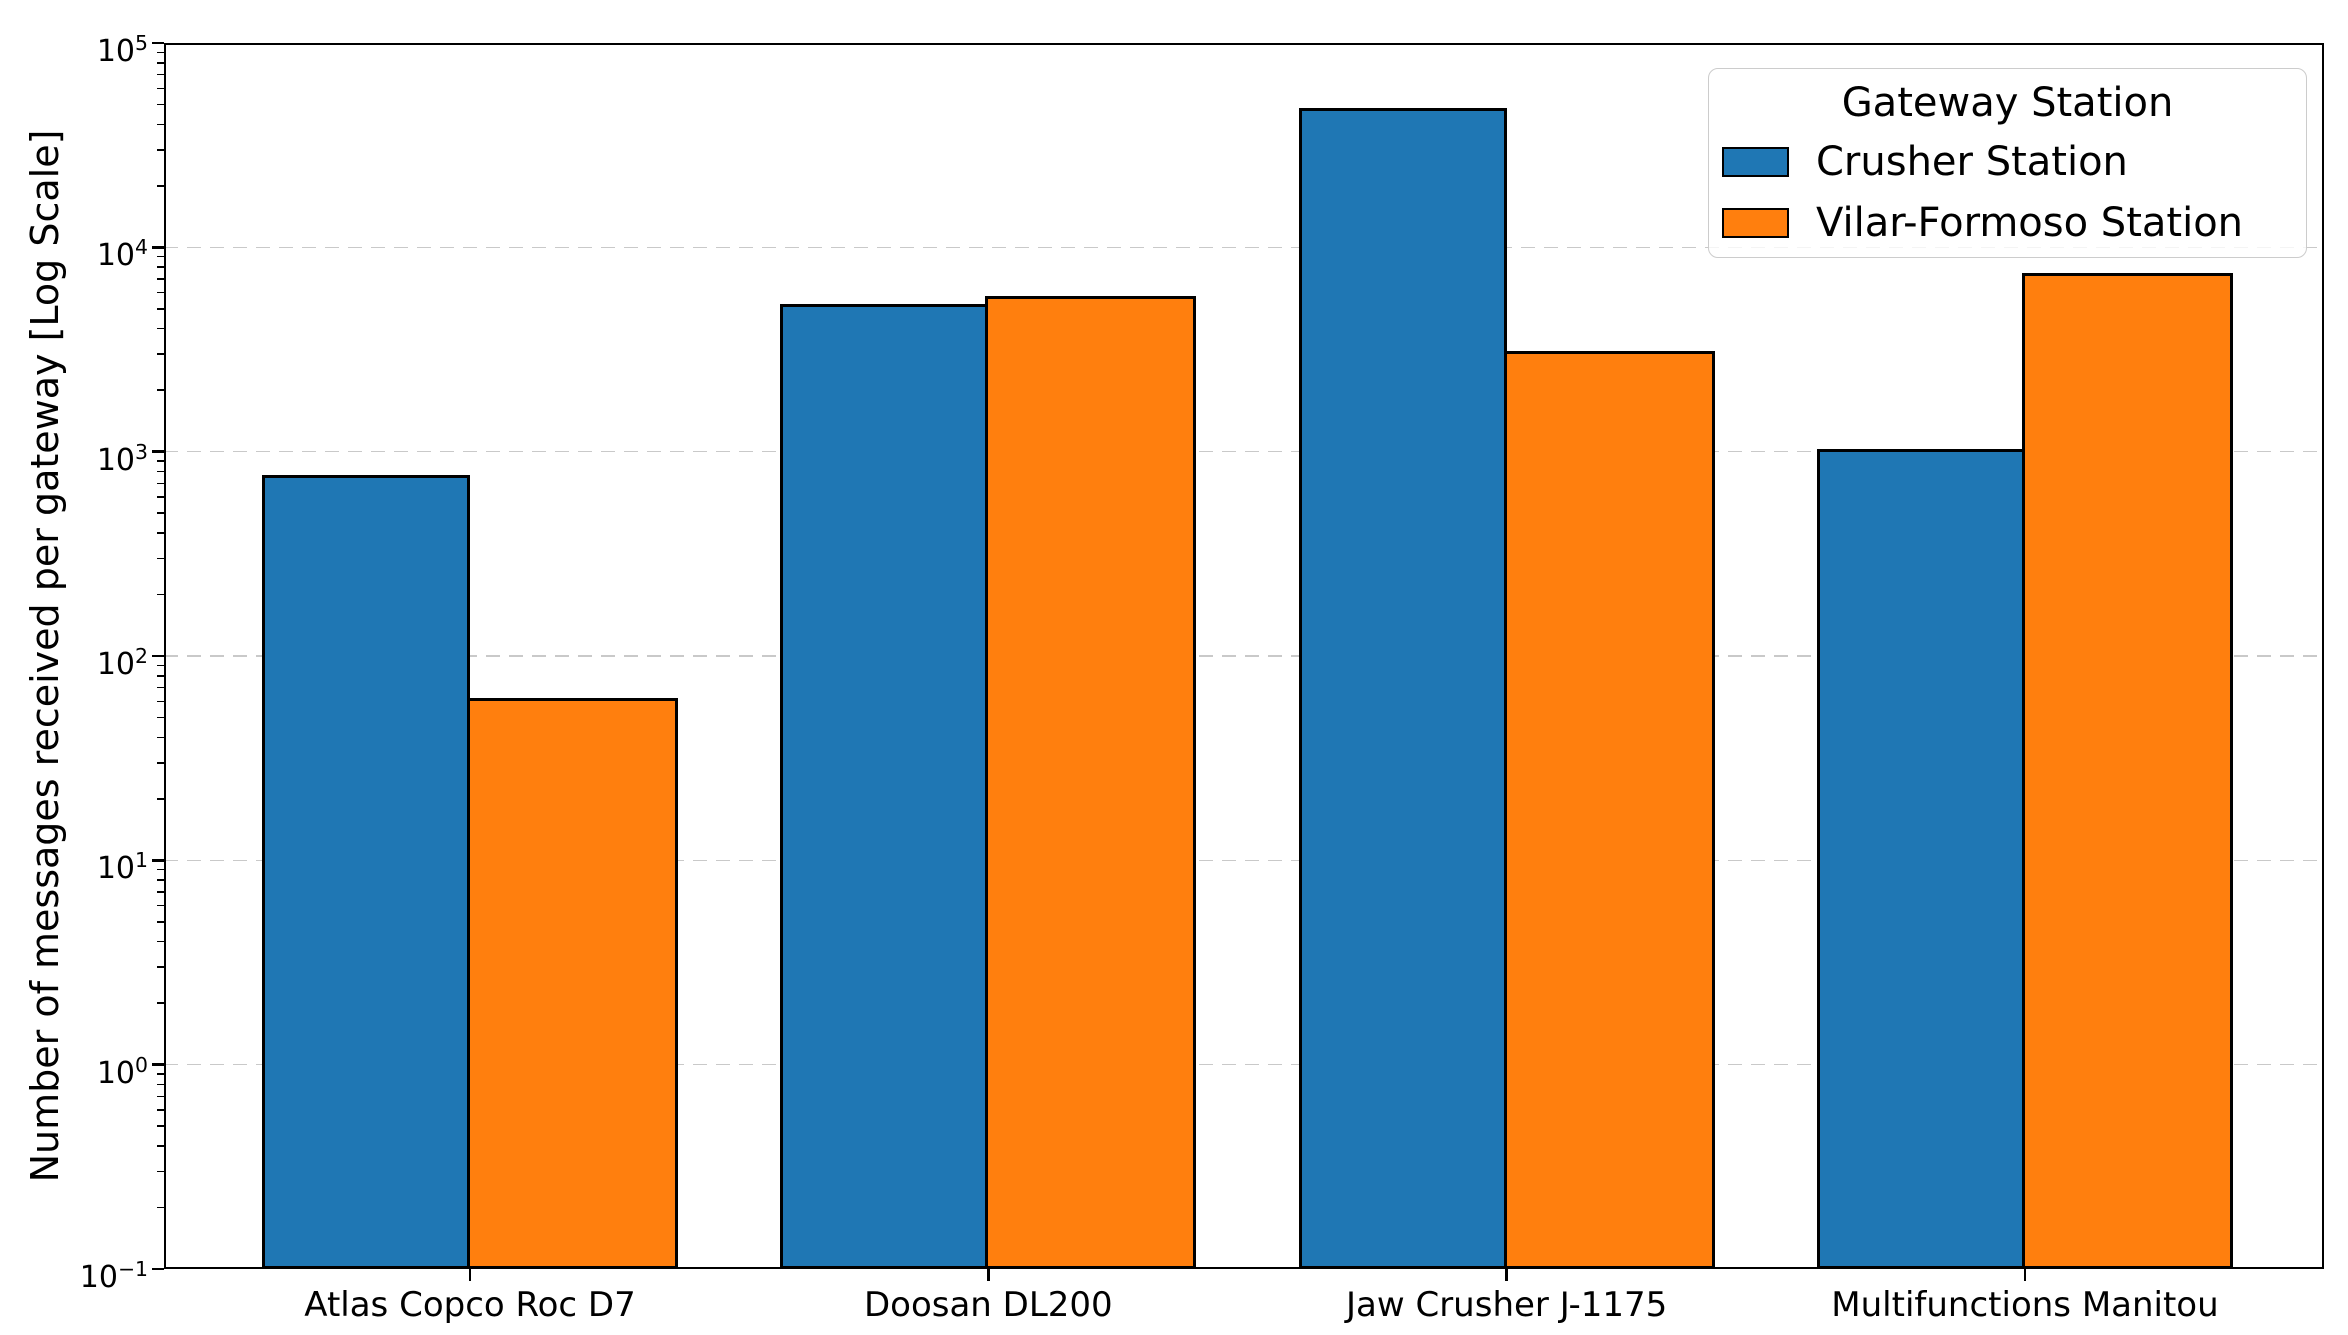 The image size is (2348, 1335). I want to click on x-tick-label: Atlas Copco Roc D7, so click(470, 1305).